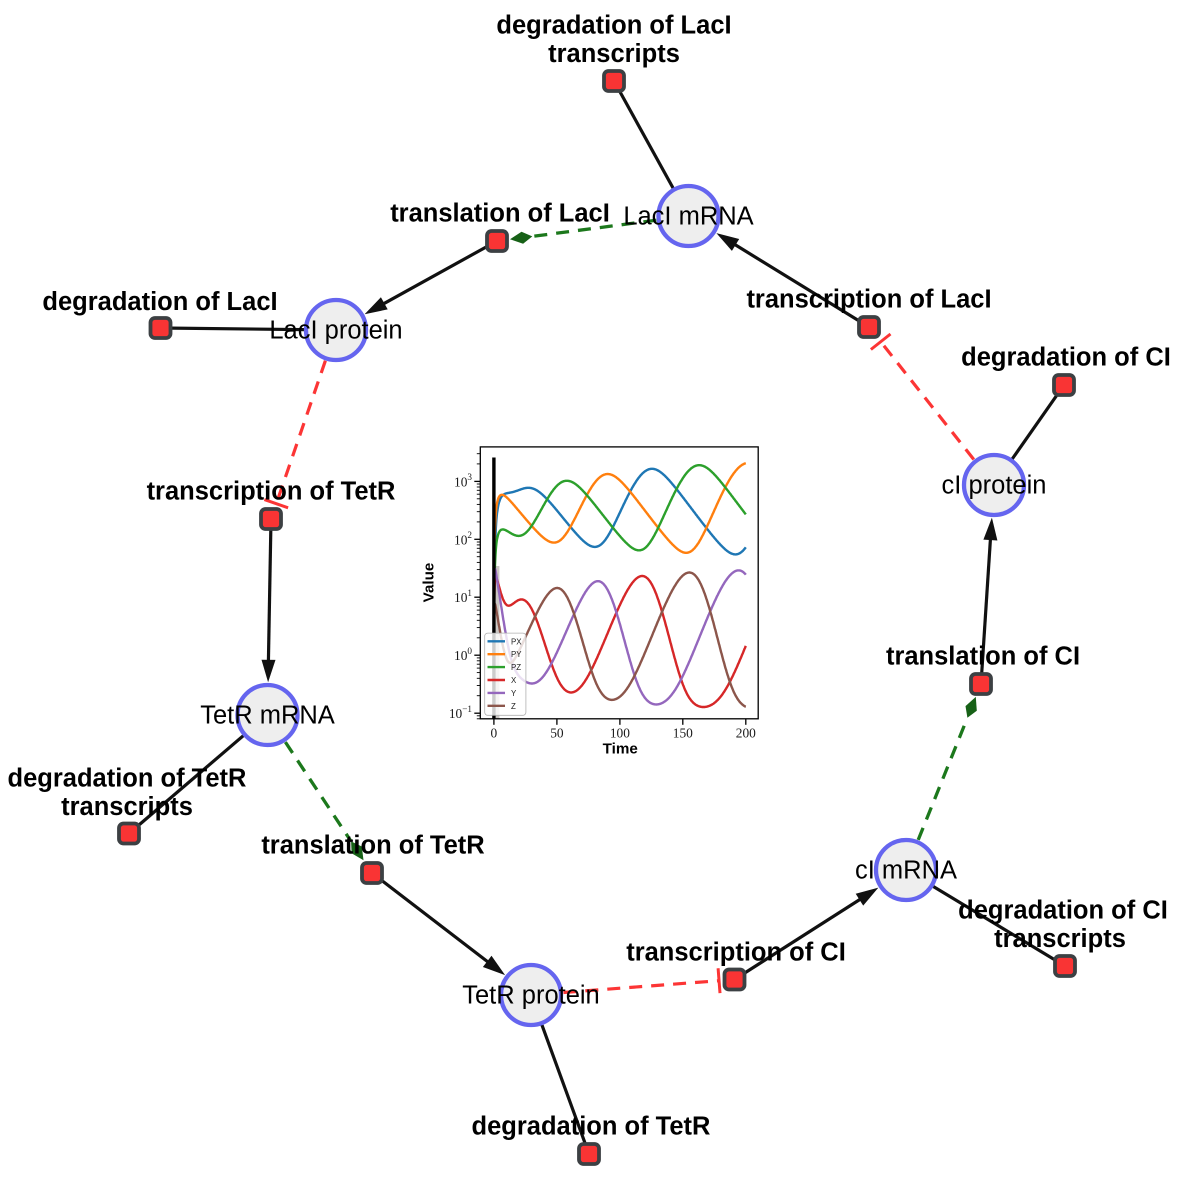 The width and height of the screenshot is (1189, 1200). Describe the element at coordinates (906, 871) in the screenshot. I see `svg-text: cI mRNA` at that location.